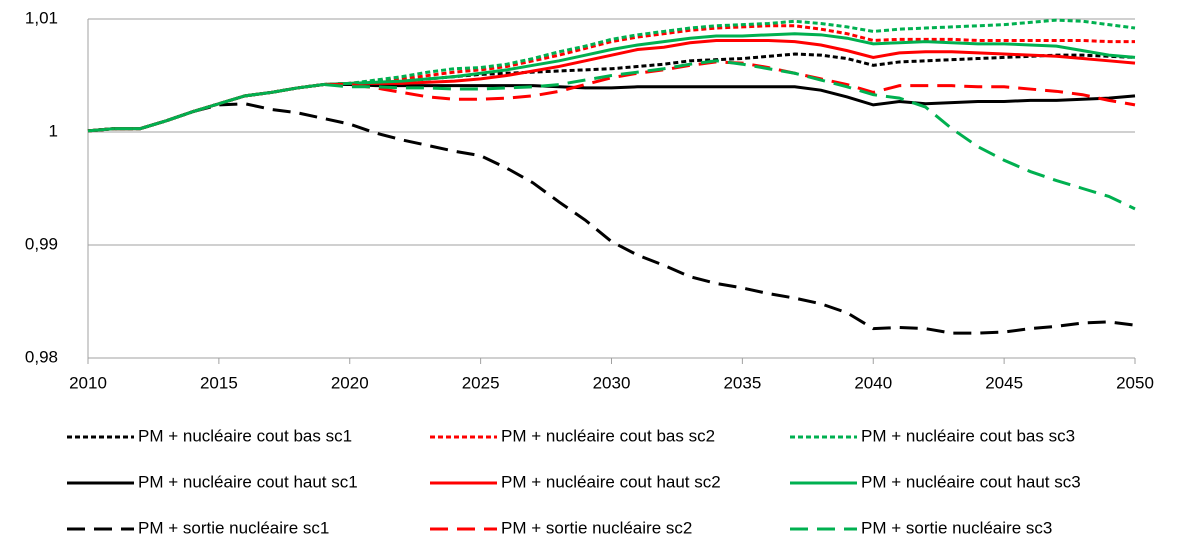 The image size is (1186, 542). I want to click on legend-label: PM + nucléaire cout haut sc3, so click(971, 481).